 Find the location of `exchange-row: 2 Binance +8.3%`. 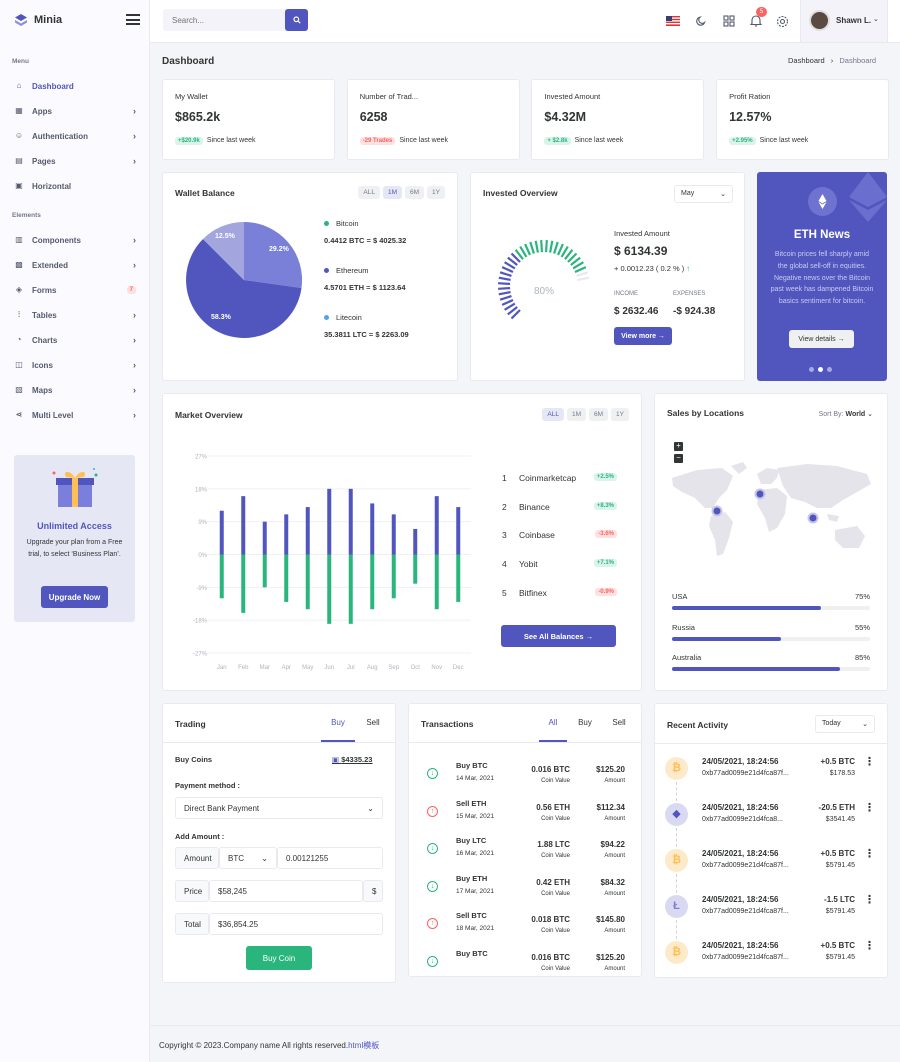

exchange-row: 2 Binance +8.3% is located at coordinates (558, 508).